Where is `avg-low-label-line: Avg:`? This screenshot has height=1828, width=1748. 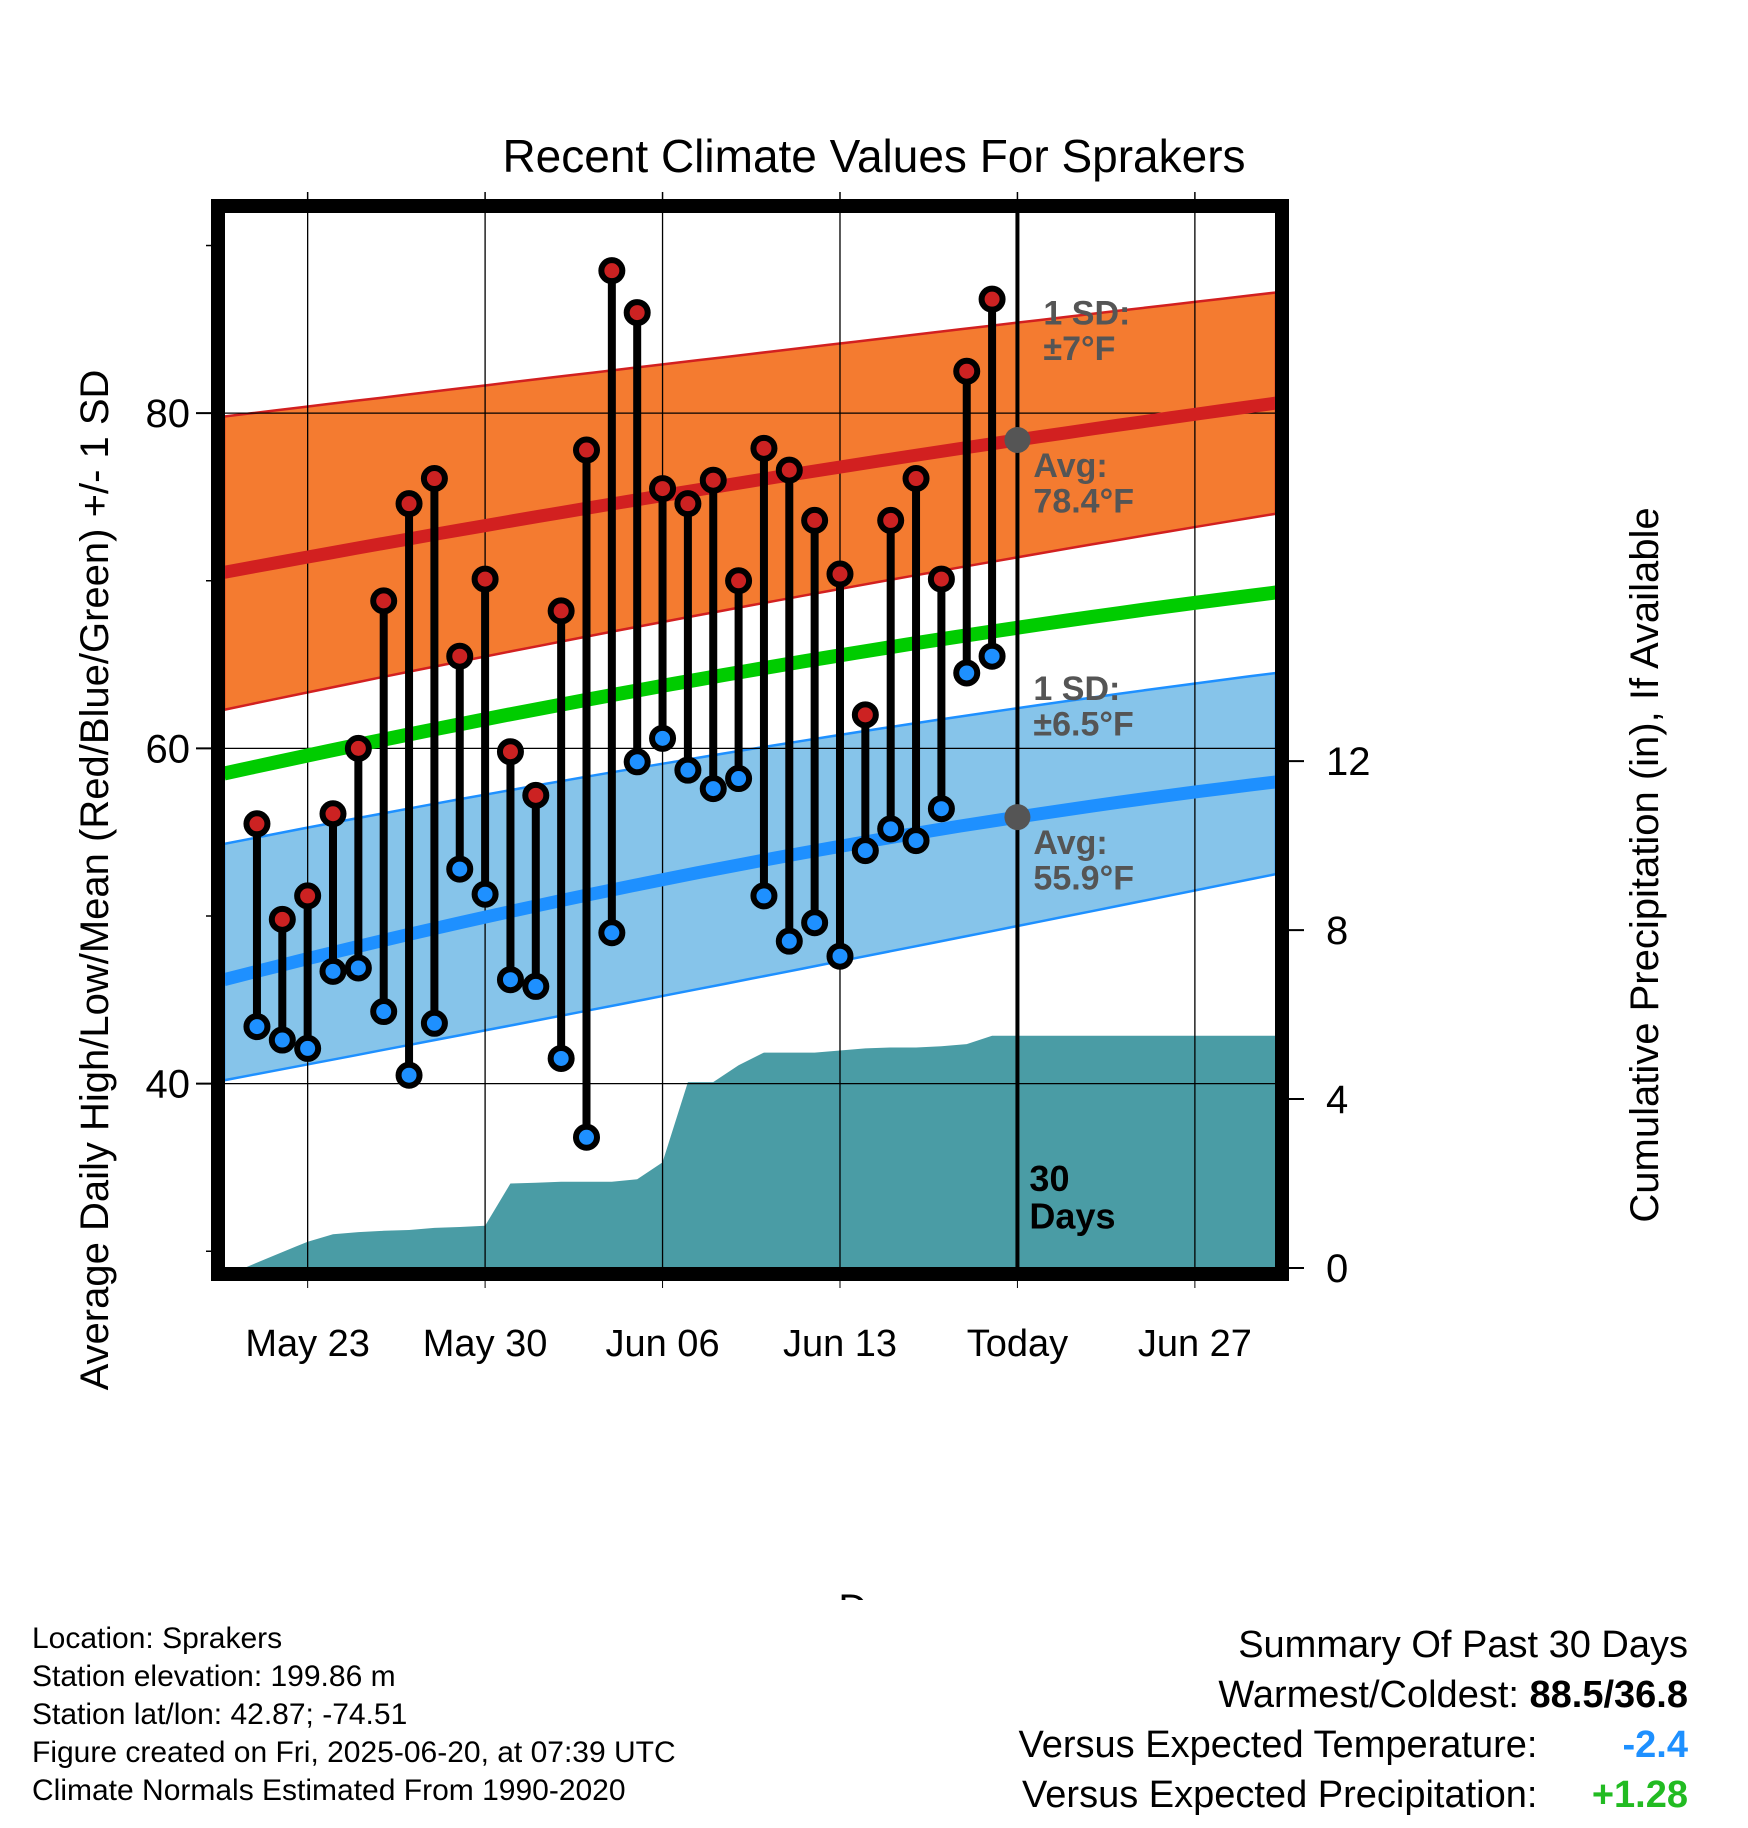 avg-low-label-line: Avg: is located at coordinates (1070, 843).